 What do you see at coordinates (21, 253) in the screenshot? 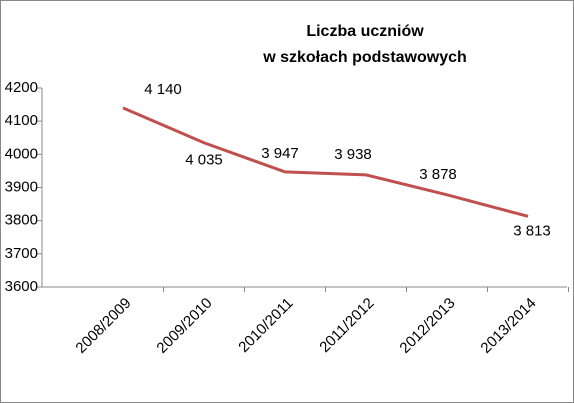
I see `y-tick-label: 3700` at bounding box center [21, 253].